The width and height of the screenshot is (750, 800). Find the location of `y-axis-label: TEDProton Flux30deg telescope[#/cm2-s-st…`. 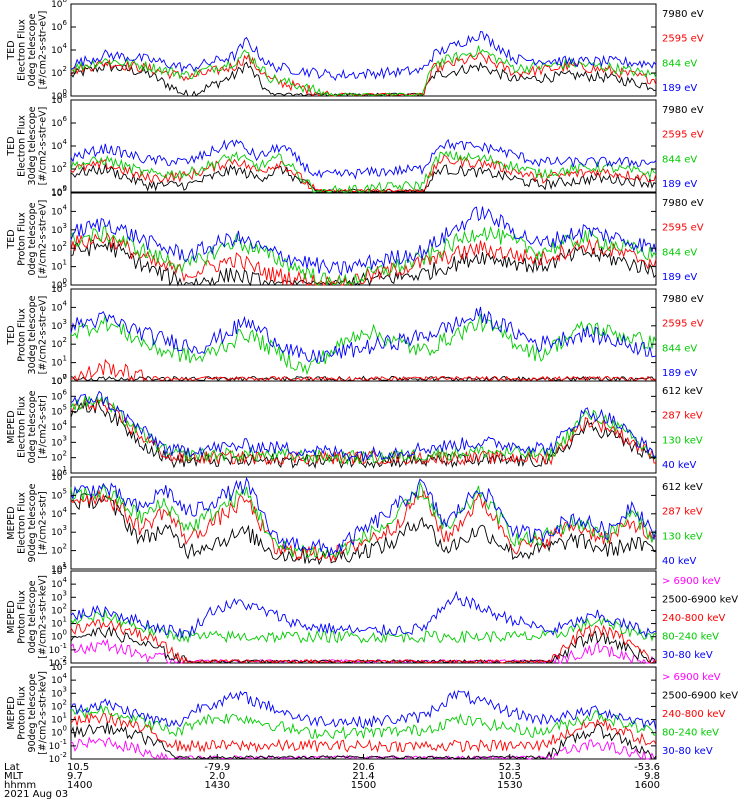

y-axis-label: TEDProton Flux30deg telescope[#/cm2-s-st… is located at coordinates (27, 334).